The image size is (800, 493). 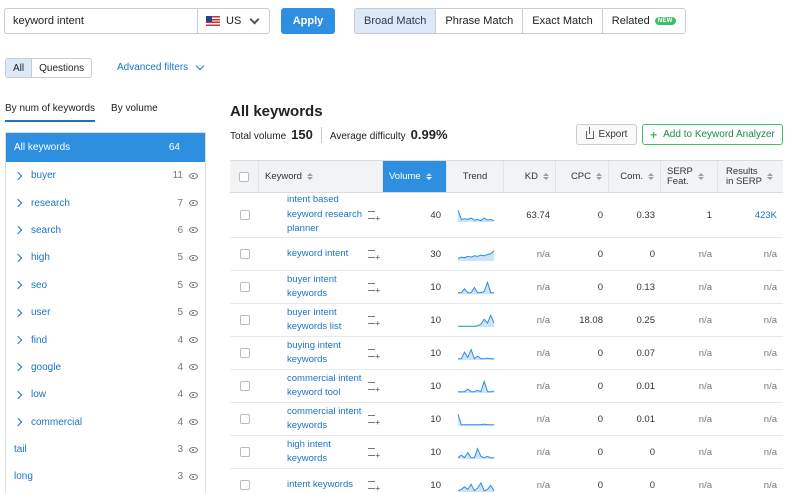 What do you see at coordinates (435, 287) in the screenshot?
I see `volume-cell: 10` at bounding box center [435, 287].